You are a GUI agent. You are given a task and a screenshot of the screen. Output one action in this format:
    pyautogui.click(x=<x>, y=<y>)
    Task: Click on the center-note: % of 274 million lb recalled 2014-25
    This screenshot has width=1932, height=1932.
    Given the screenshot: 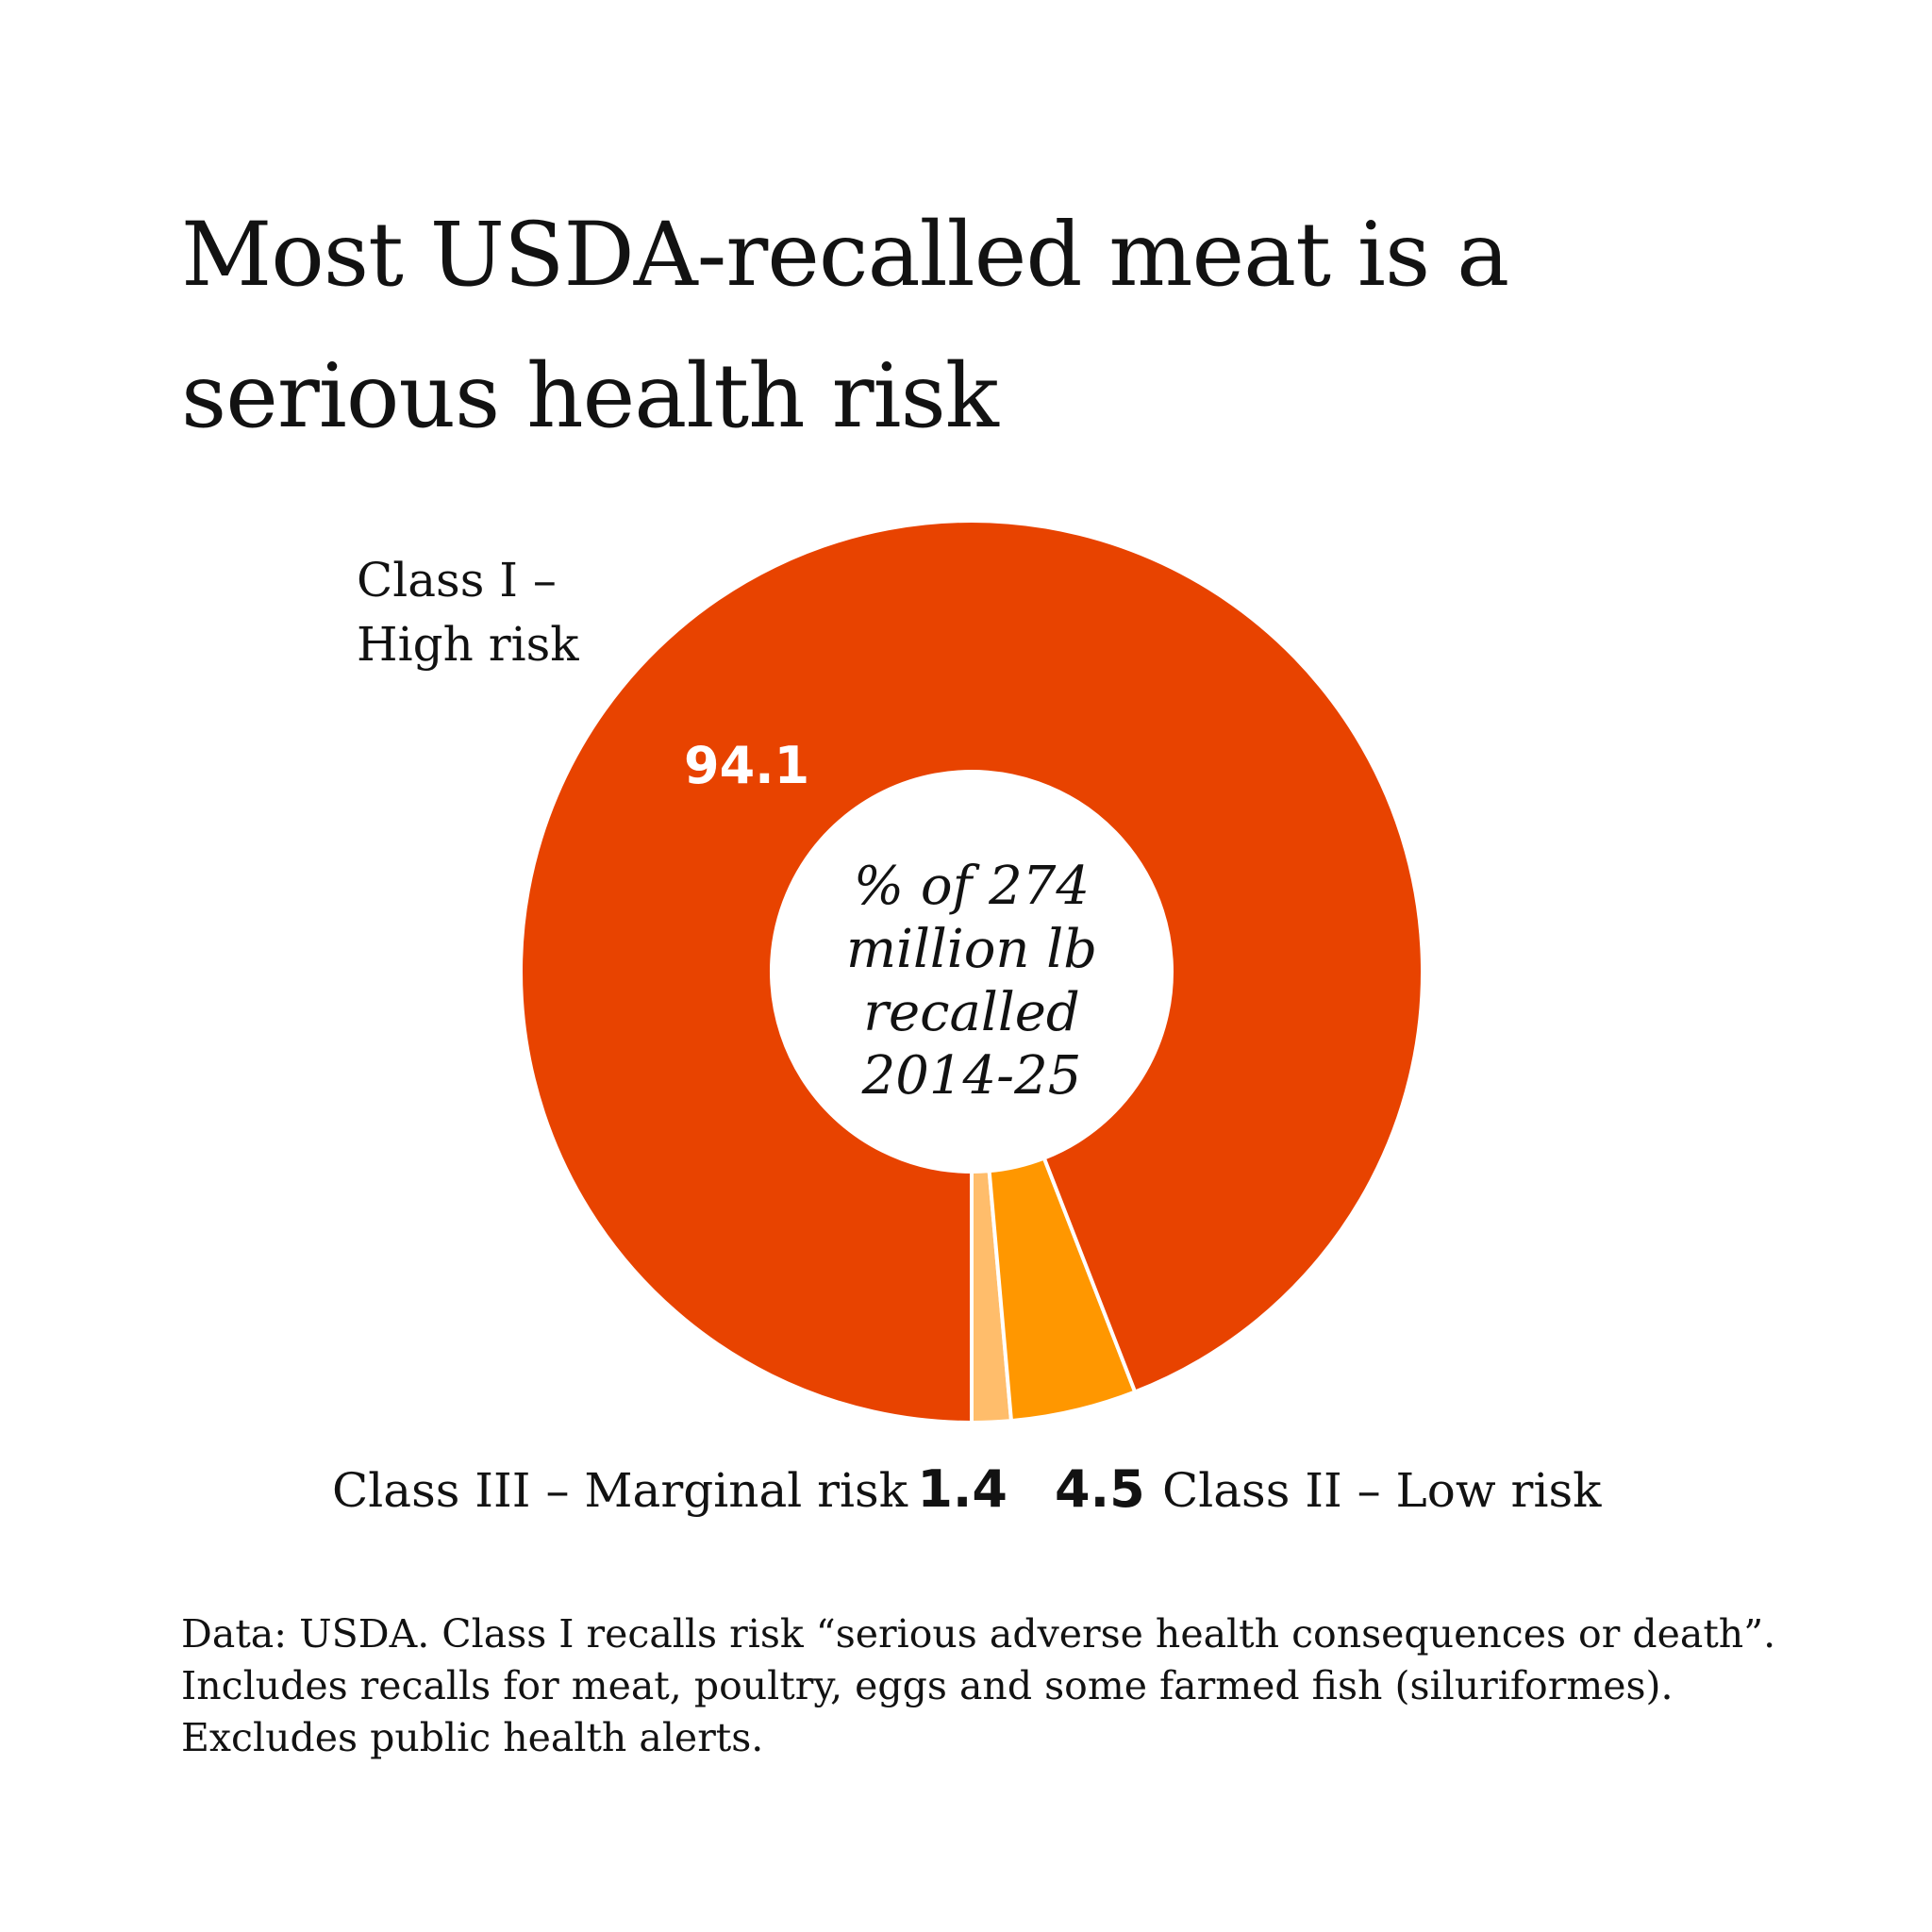 What is the action you would take?
    pyautogui.click(x=971, y=981)
    